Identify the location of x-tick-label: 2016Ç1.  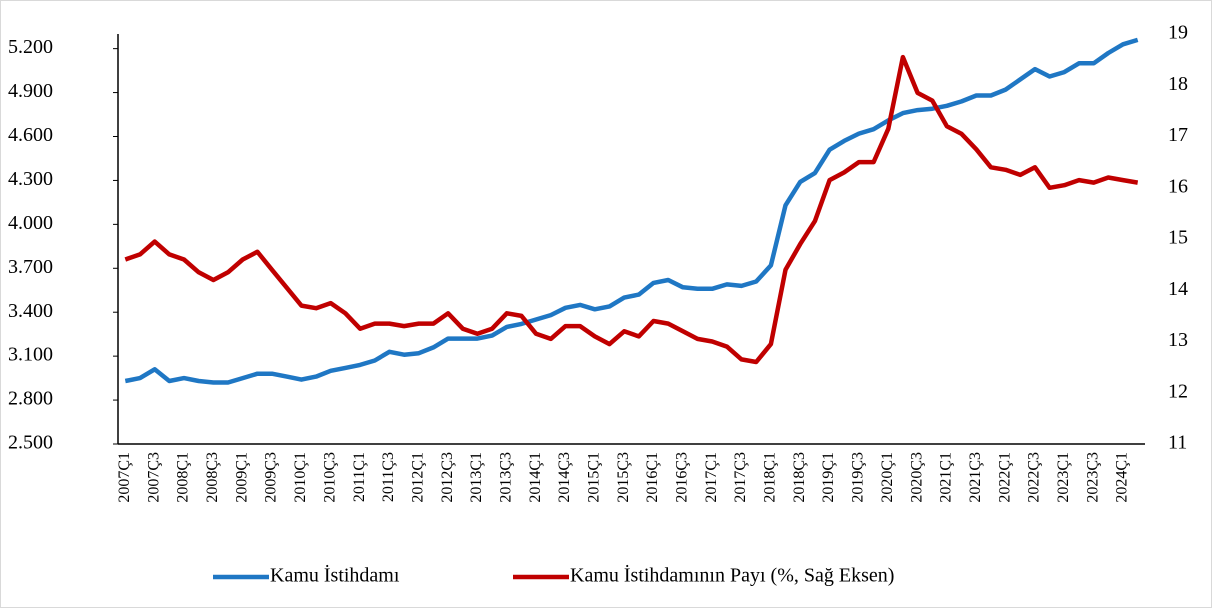
(652, 477).